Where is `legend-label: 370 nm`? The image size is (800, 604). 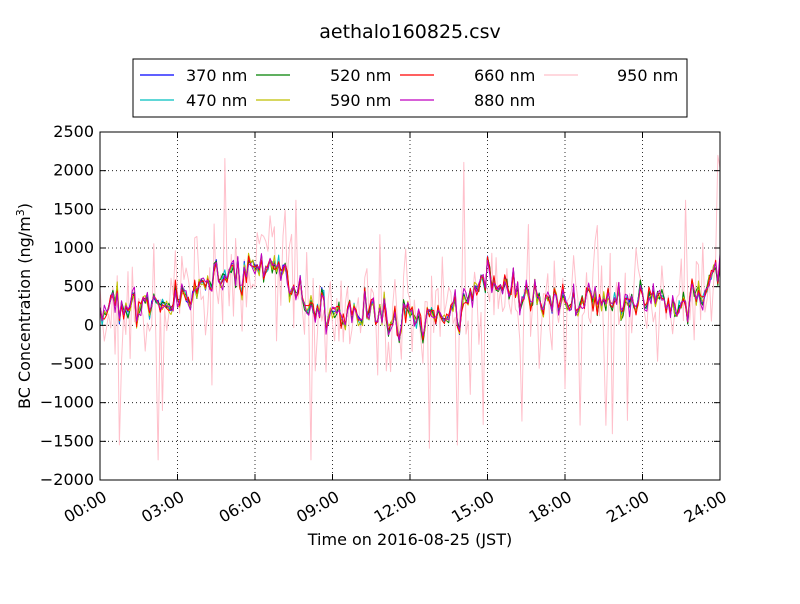 legend-label: 370 nm is located at coordinates (216, 75).